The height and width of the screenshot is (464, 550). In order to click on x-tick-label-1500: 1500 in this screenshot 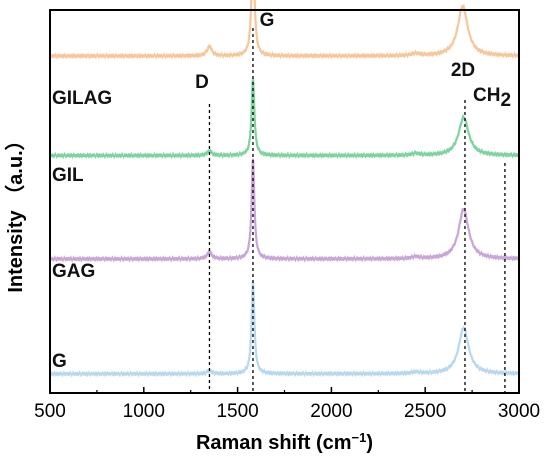, I will do `click(237, 411)`.